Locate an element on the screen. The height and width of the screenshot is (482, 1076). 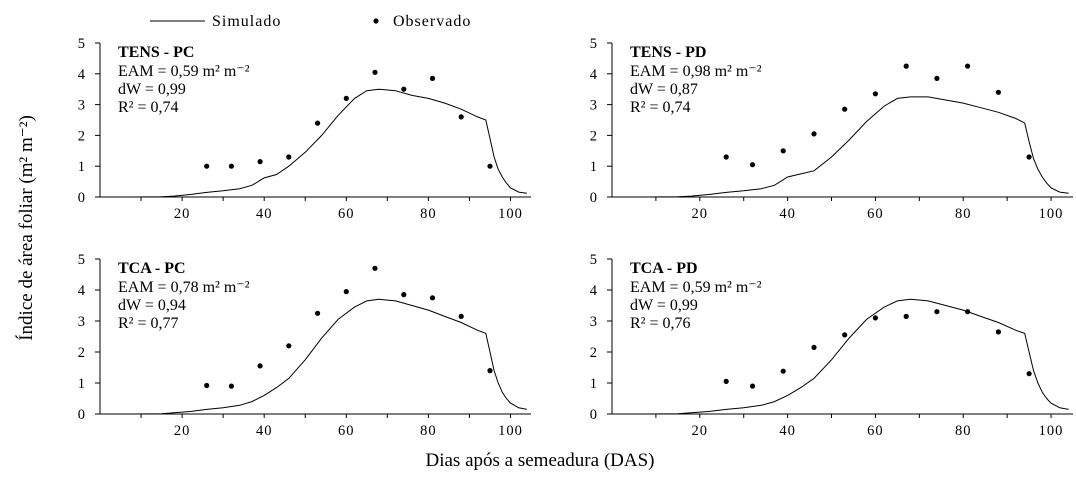
panel-annotation: EAM = 0,78 m² m⁻² is located at coordinates (184, 287).